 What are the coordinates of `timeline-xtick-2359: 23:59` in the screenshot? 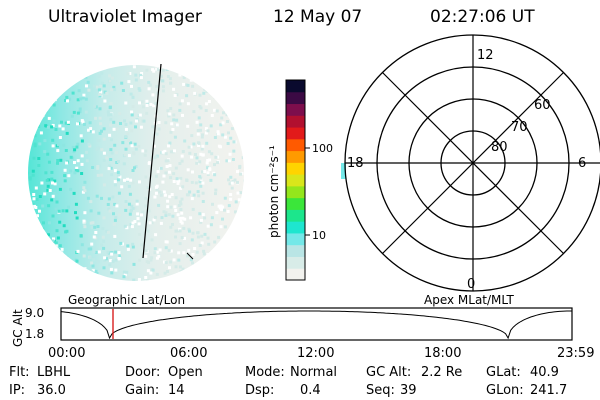 It's located at (576, 353).